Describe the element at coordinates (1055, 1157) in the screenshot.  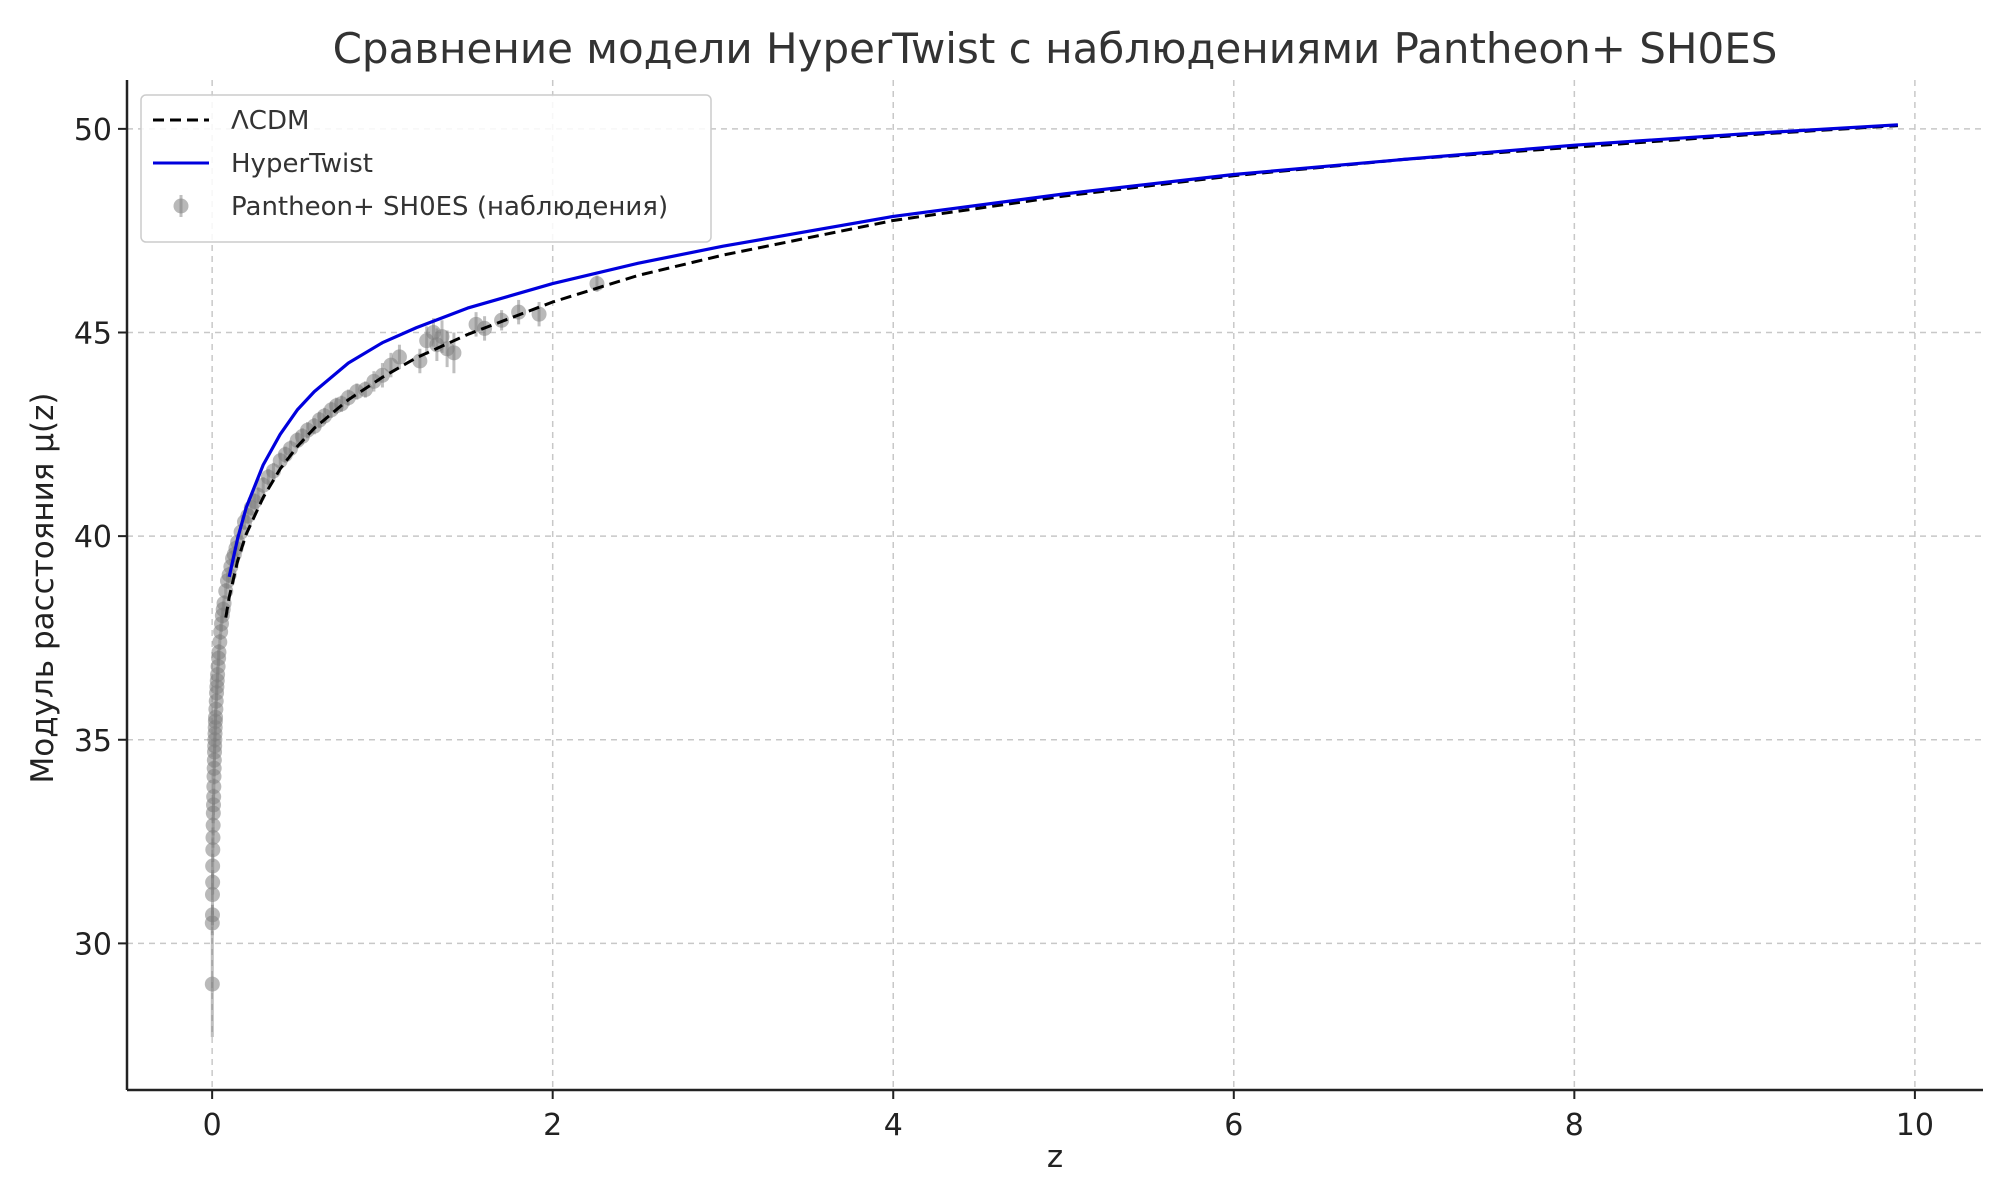
I see `x-axis-label: z` at that location.